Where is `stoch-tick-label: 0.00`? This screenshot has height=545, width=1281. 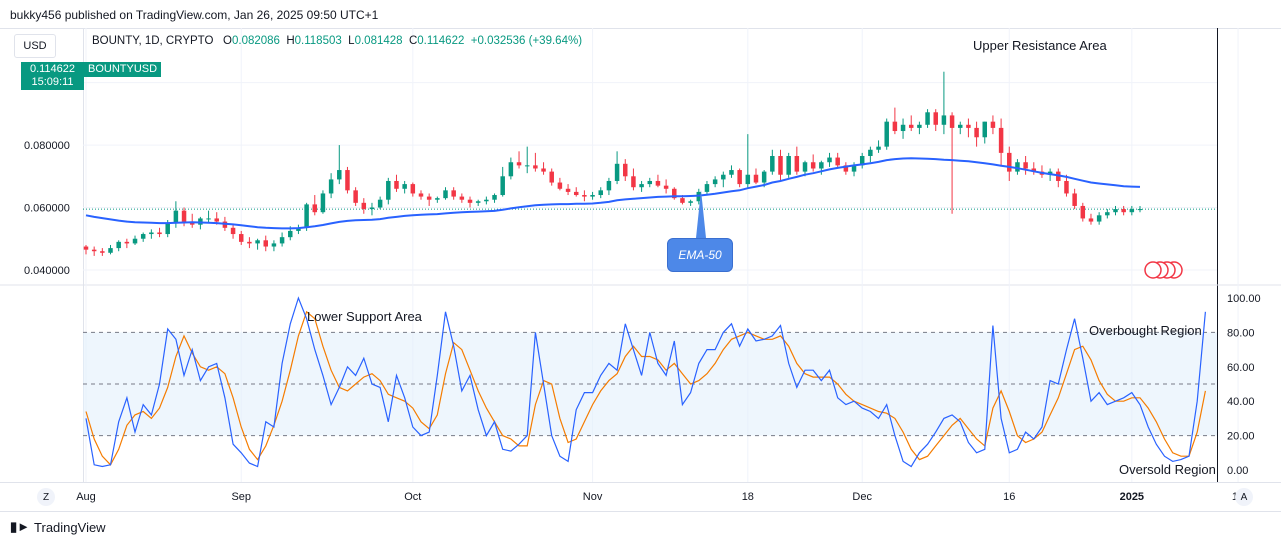
stoch-tick-label: 0.00 is located at coordinates (1237, 471).